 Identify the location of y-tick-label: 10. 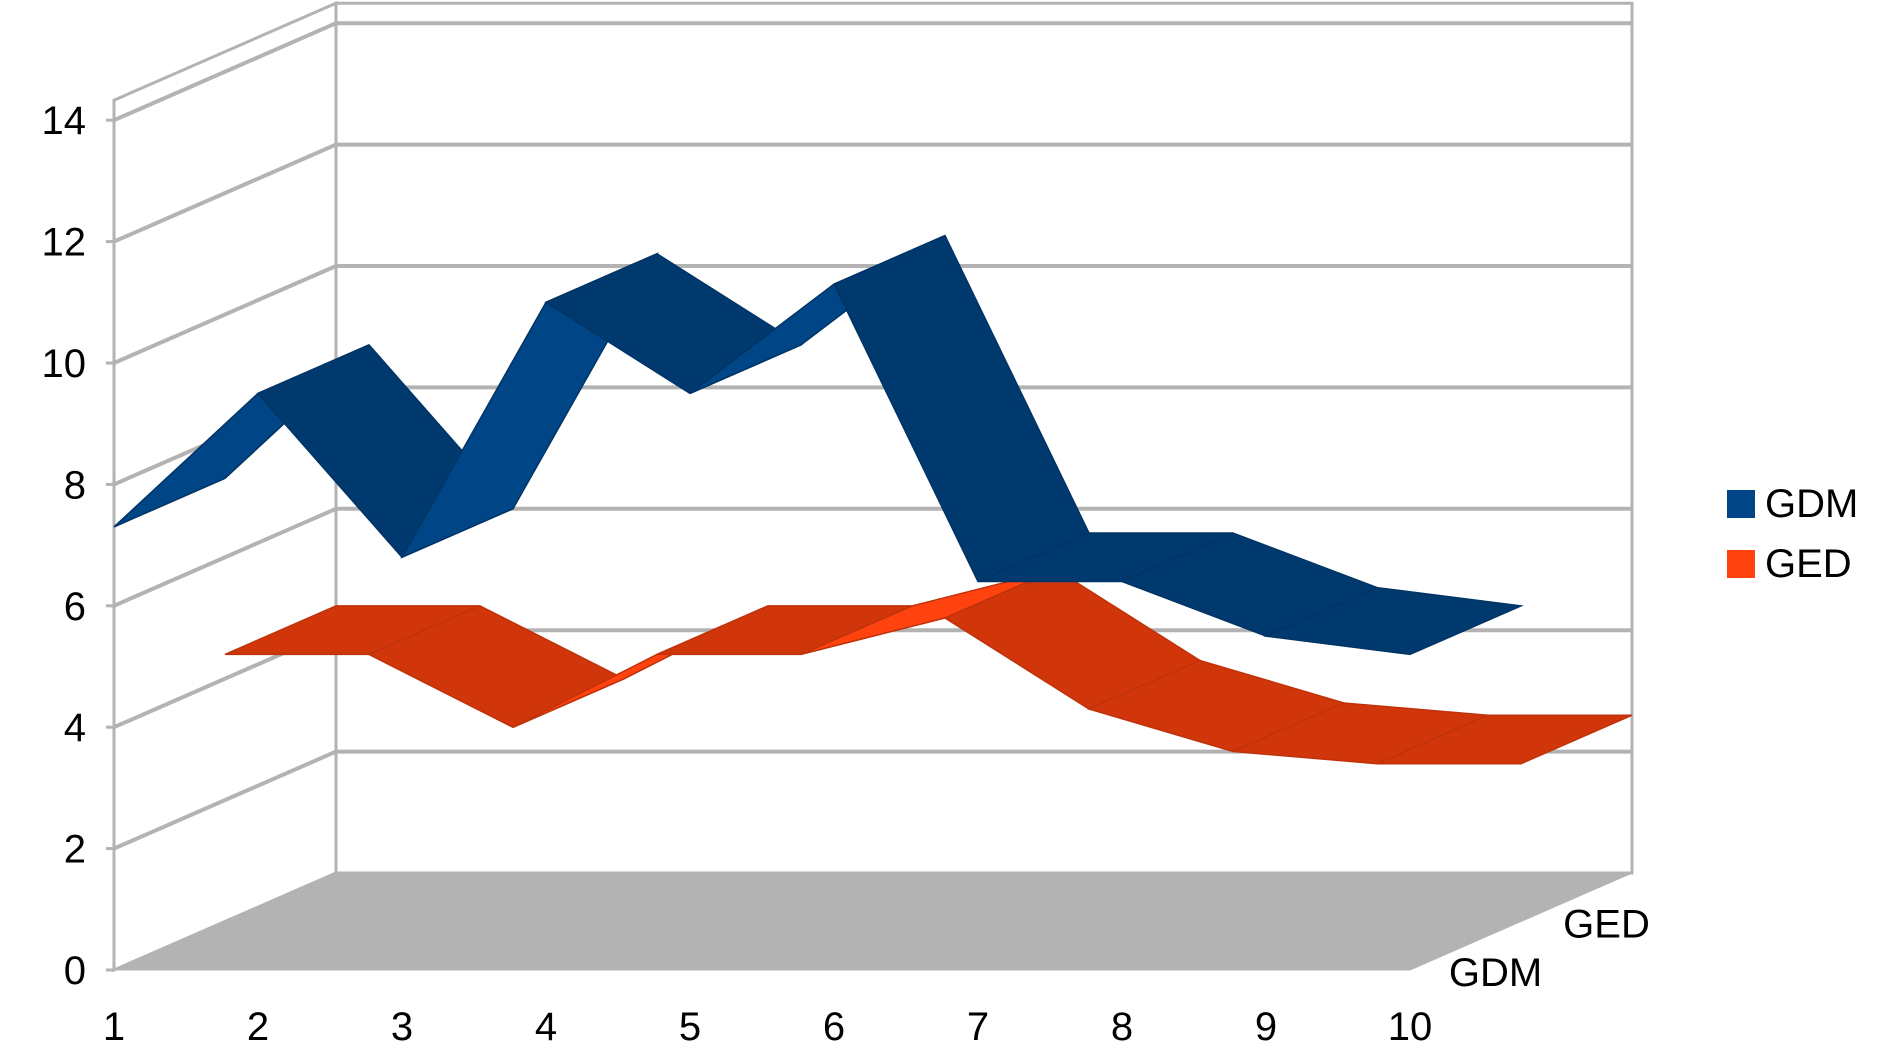
(64, 364).